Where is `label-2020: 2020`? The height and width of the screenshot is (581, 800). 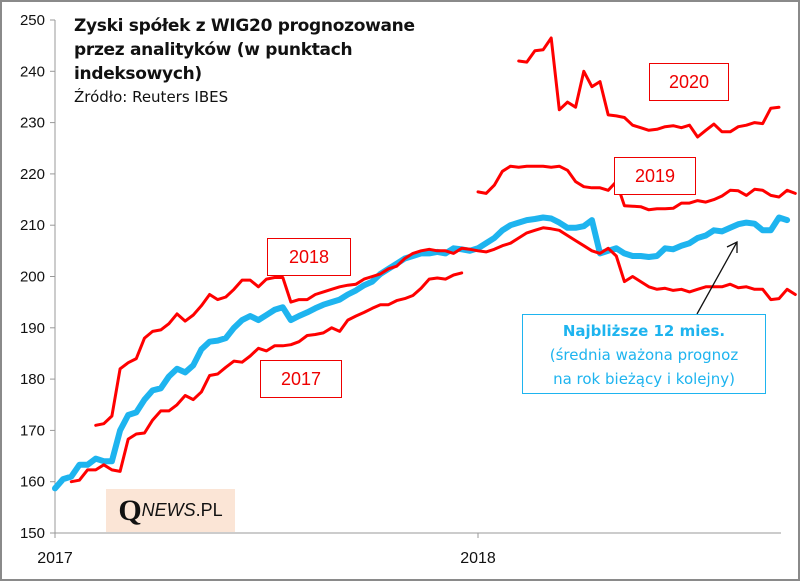 label-2020: 2020 is located at coordinates (689, 82).